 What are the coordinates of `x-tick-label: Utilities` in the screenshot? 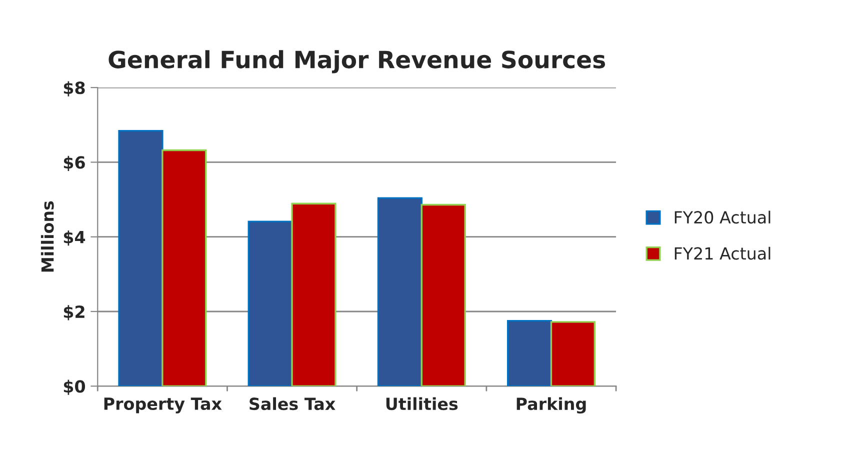 It's located at (422, 403).